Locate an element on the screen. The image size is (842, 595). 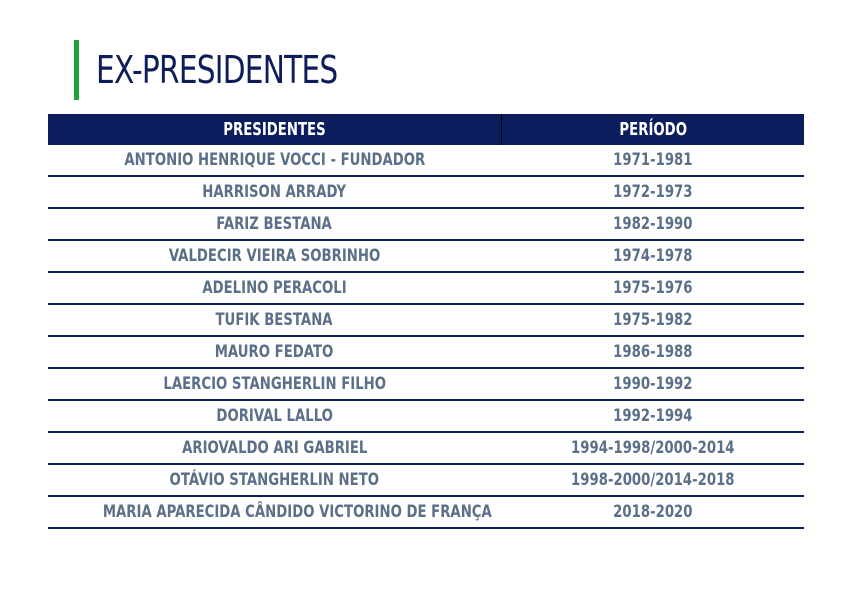
president-name: ADELINO PERACOLI is located at coordinates (274, 288).